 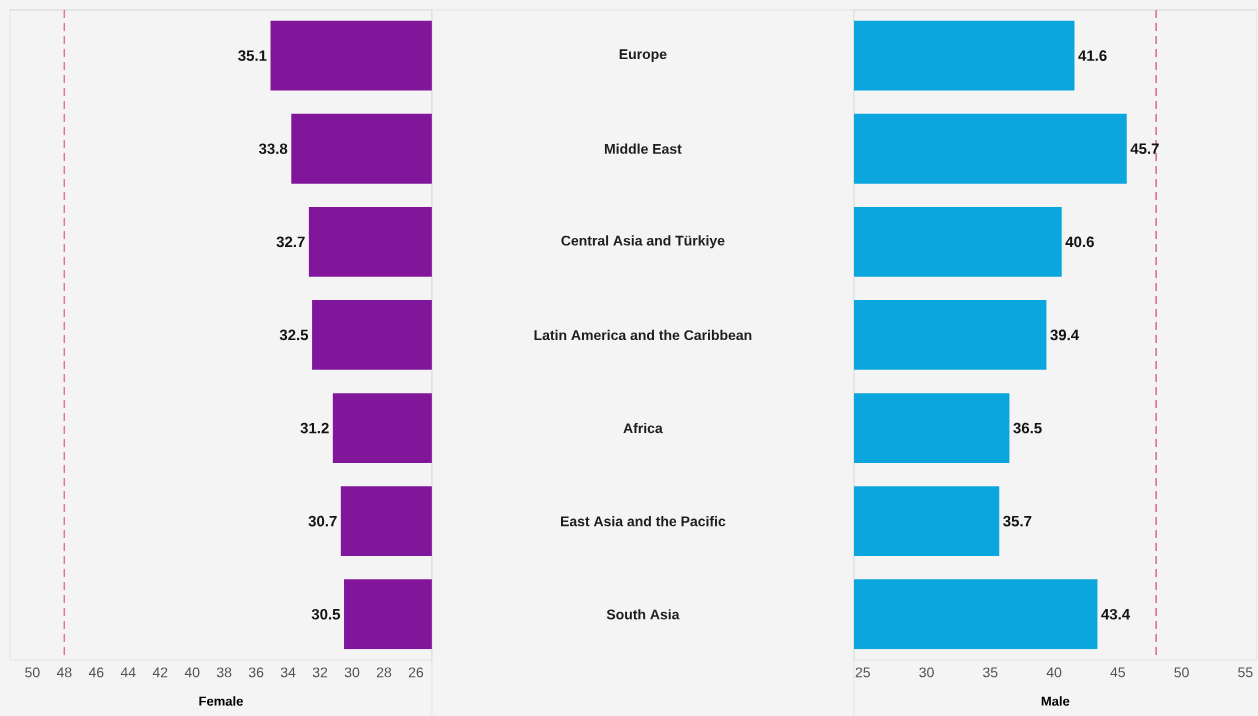 I want to click on data-label: 32.5, so click(x=294, y=335).